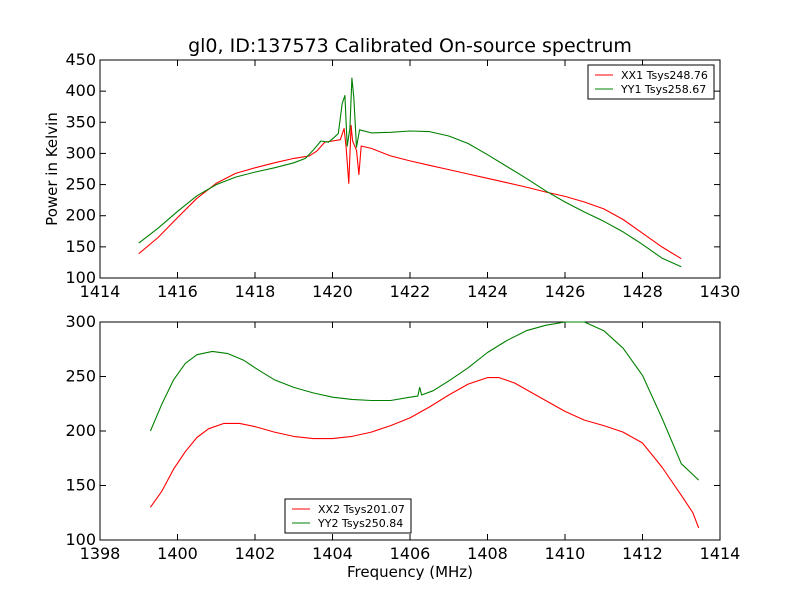  I want to click on x-tick-label: 1406, so click(410, 553).